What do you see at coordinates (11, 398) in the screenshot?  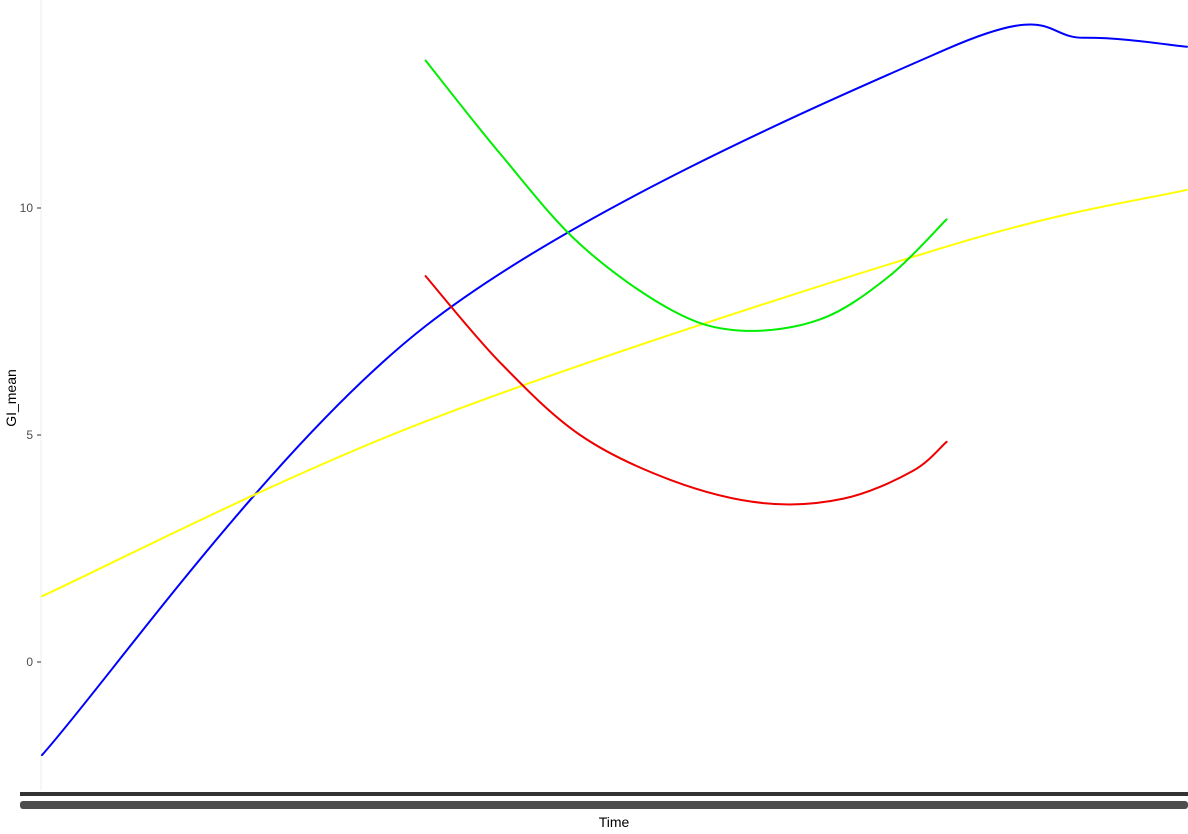 I see `y-axis-title: GI_mean` at bounding box center [11, 398].